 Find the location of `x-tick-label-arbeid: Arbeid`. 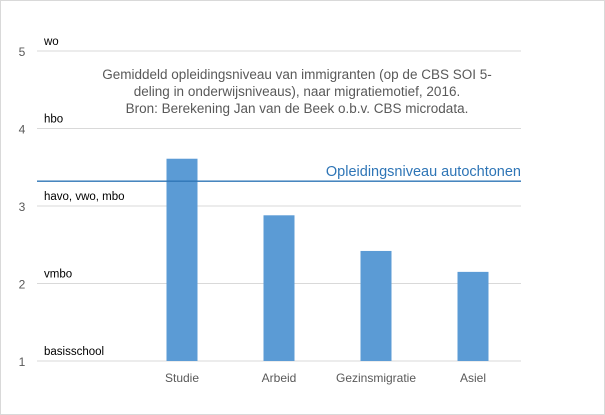

x-tick-label-arbeid: Arbeid is located at coordinates (279, 378).